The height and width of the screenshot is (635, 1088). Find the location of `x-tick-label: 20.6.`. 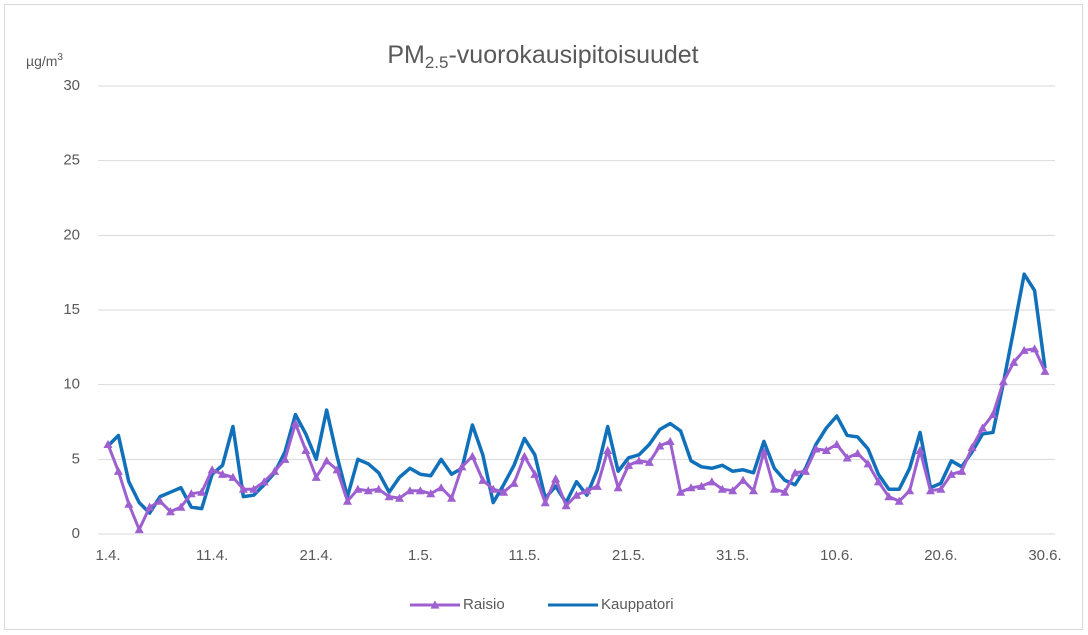

x-tick-label: 20.6. is located at coordinates (940, 555).